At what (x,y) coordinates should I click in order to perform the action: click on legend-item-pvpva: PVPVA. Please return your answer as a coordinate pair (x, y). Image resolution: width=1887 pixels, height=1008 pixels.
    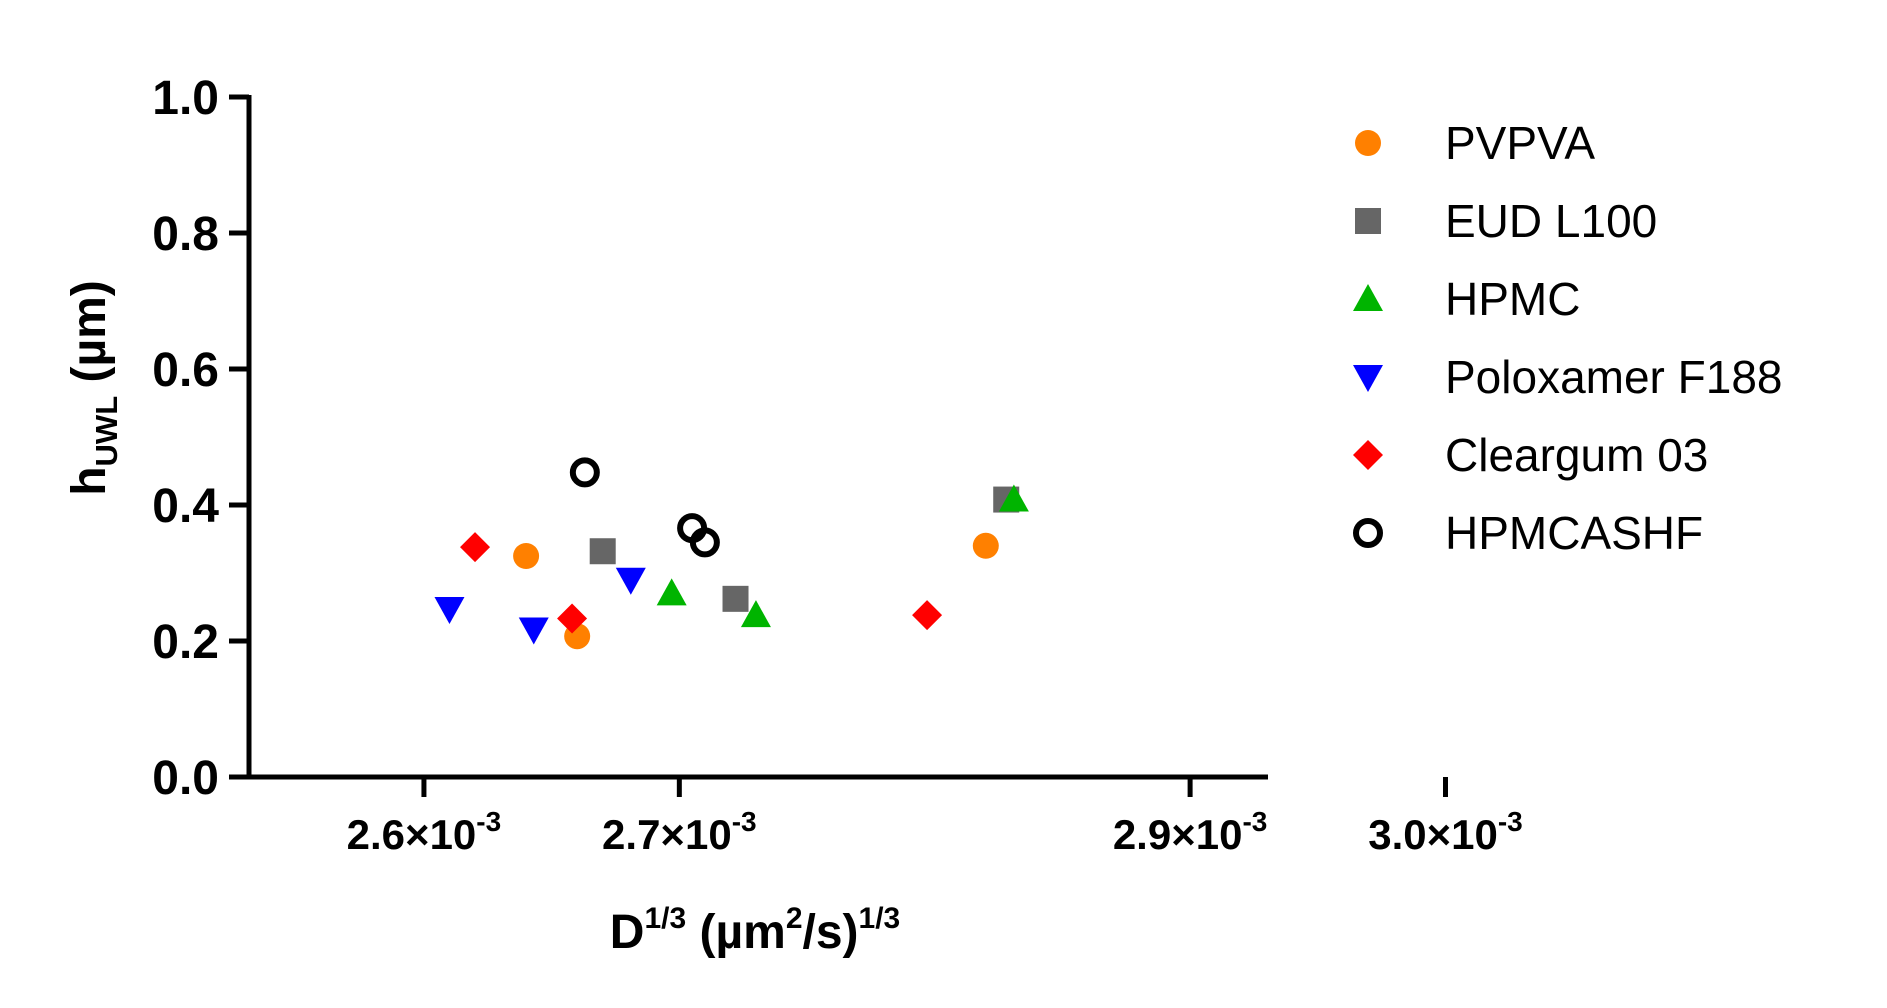
    Looking at the image, I should click on (1475, 143).